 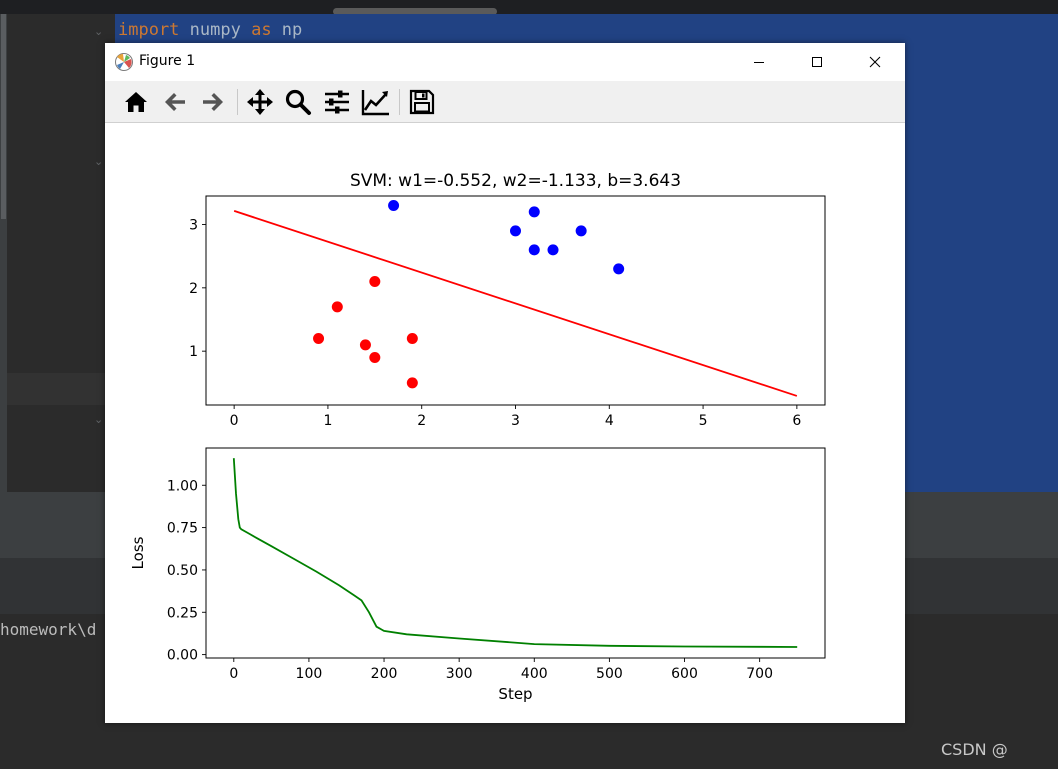 What do you see at coordinates (515, 694) in the screenshot?
I see `x-axis-label: Step` at bounding box center [515, 694].